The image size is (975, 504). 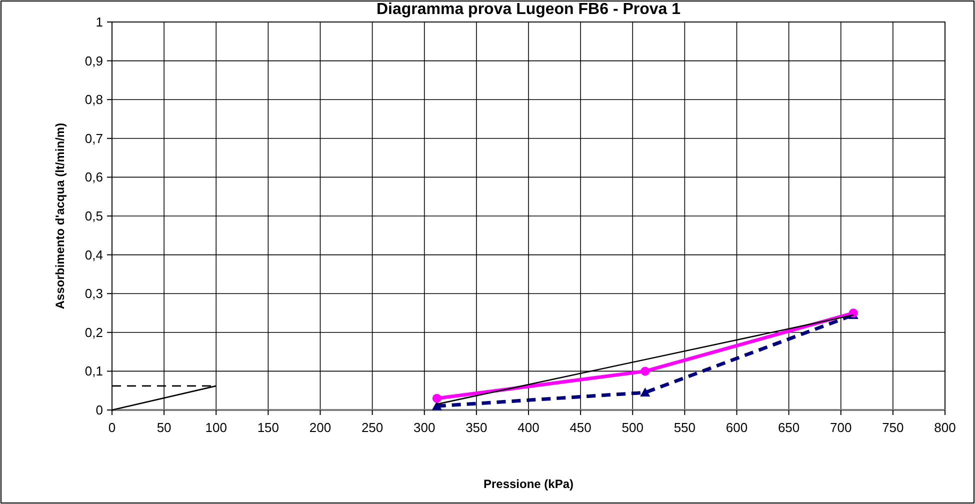 I want to click on y-tick-label: 0,6, so click(x=93, y=177).